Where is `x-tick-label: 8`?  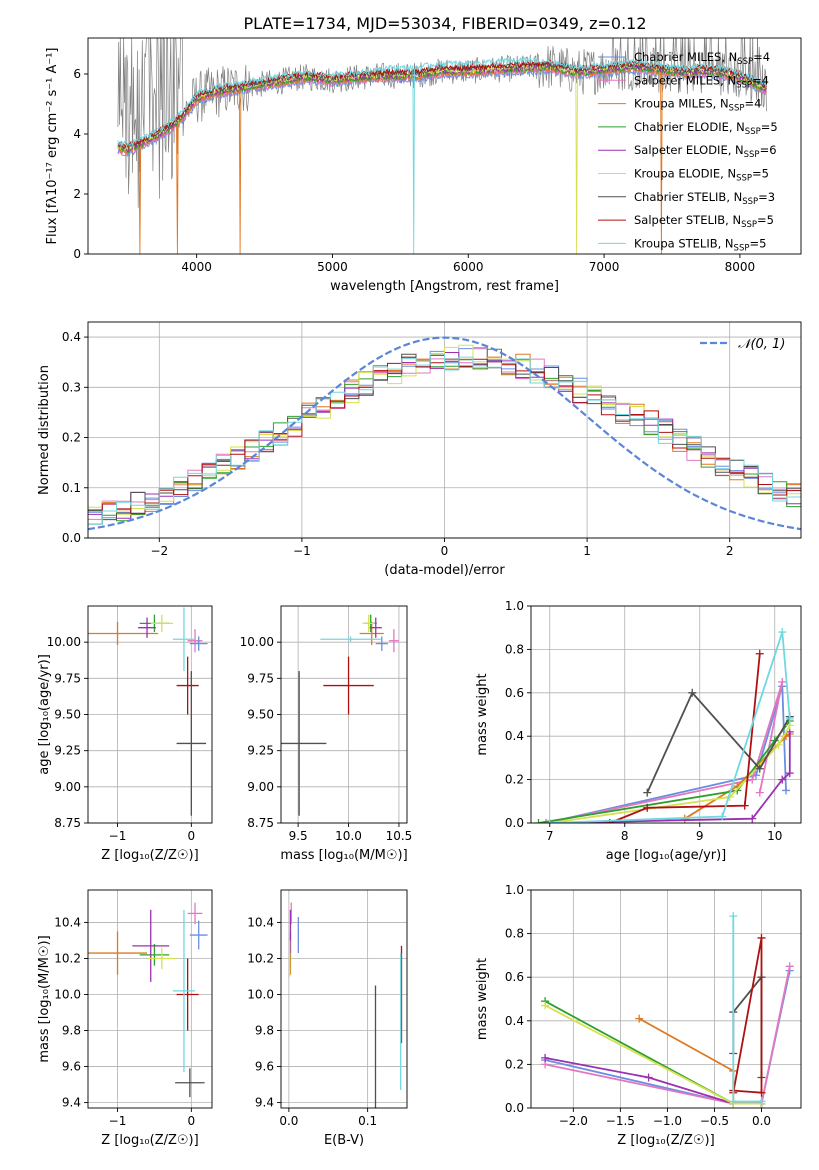 x-tick-label: 8 is located at coordinates (625, 836).